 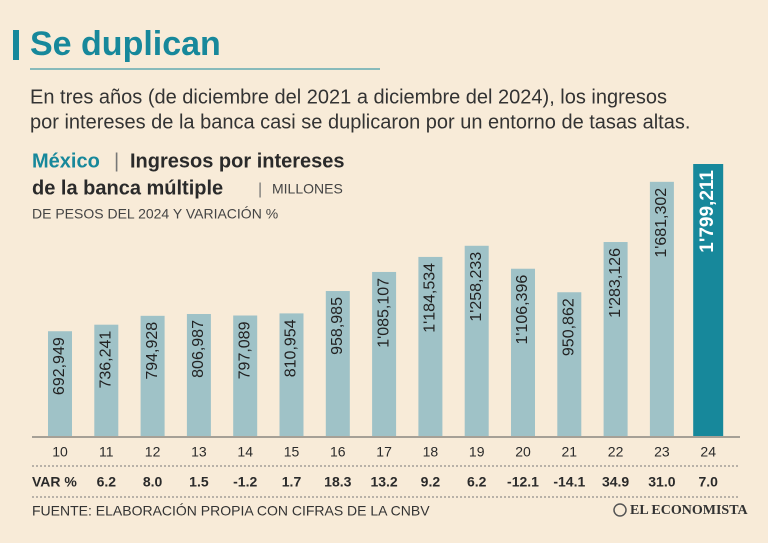 What do you see at coordinates (615, 482) in the screenshot?
I see `variation-value: 34.9` at bounding box center [615, 482].